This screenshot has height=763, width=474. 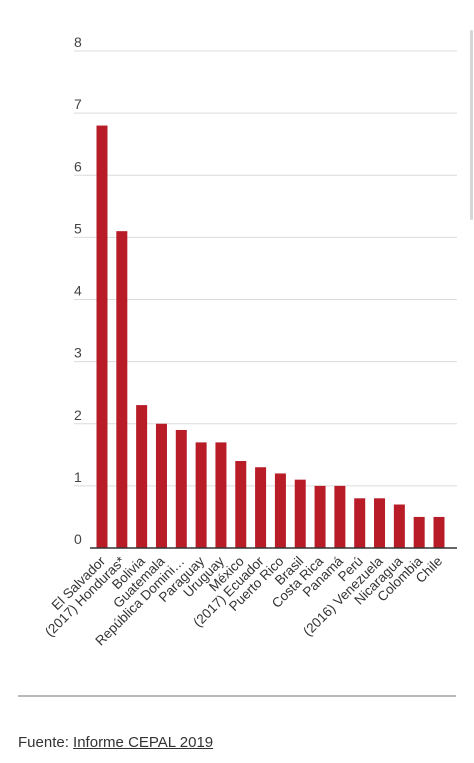 I want to click on y-axis-ticks: 0 1 2 3 4 5 6 7 8, so click(x=78, y=290).